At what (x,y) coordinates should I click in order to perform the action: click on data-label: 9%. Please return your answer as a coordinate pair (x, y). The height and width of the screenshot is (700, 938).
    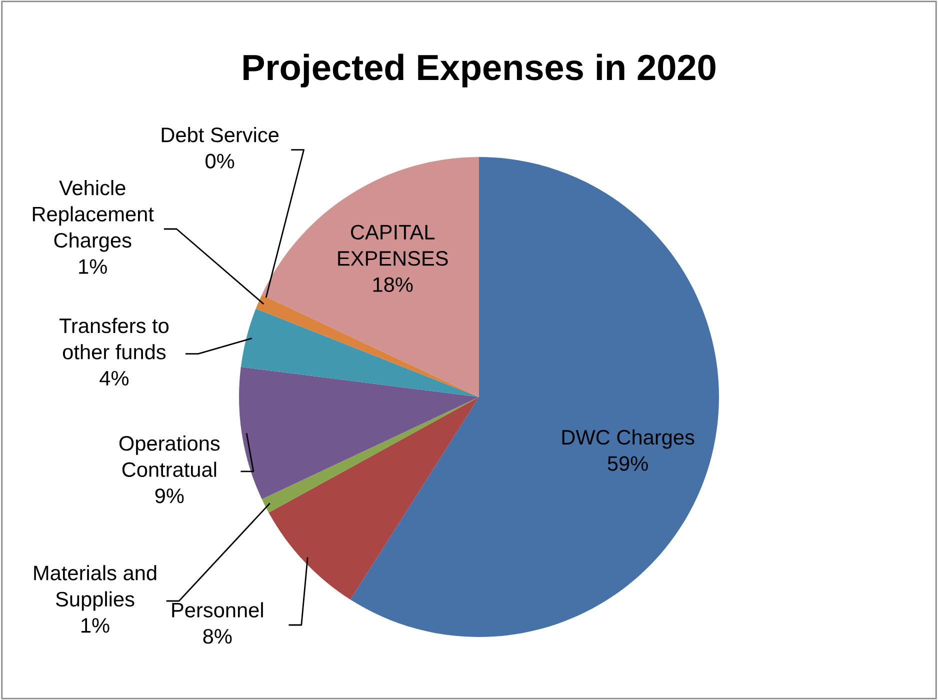
    Looking at the image, I should click on (169, 496).